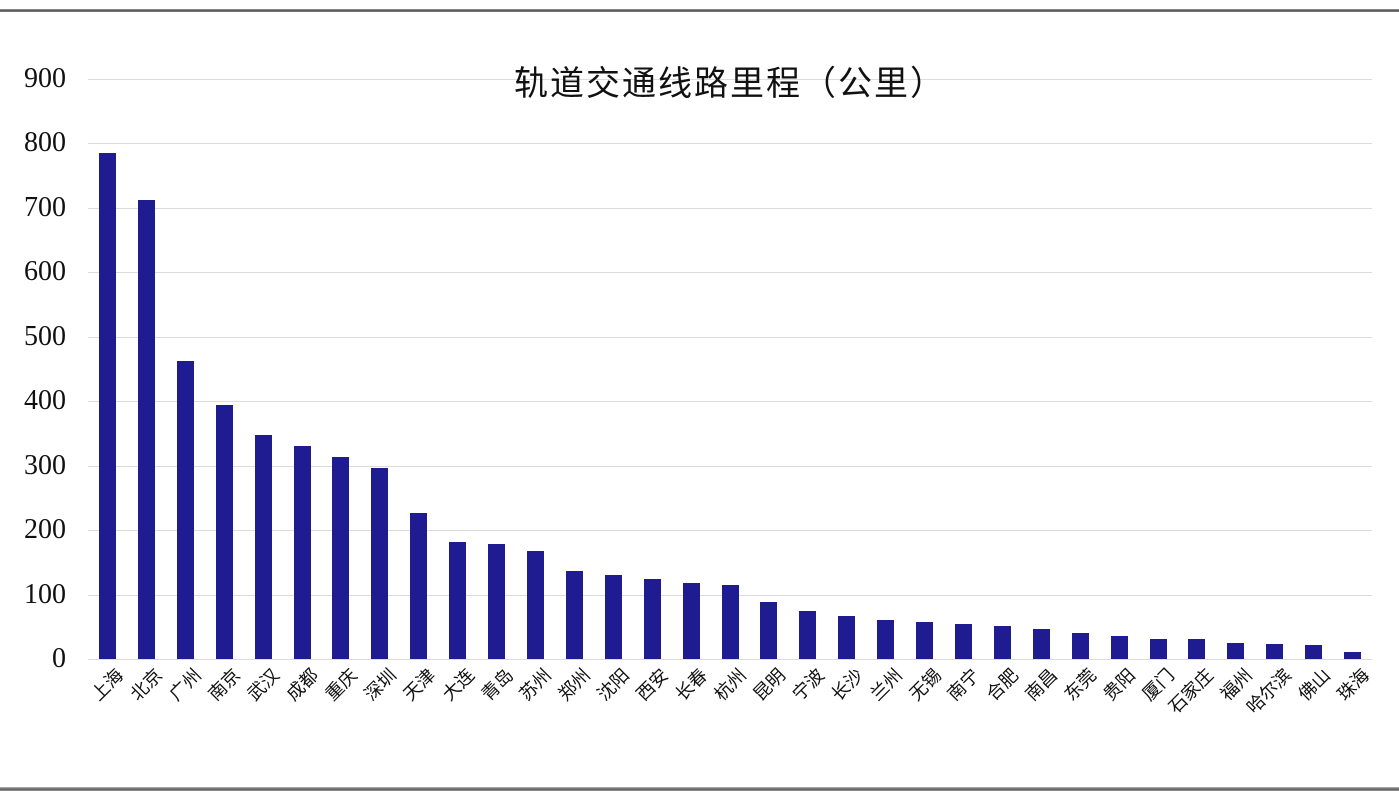 This screenshot has height=806, width=1399. Describe the element at coordinates (107, 406) in the screenshot. I see `bar-上海` at that location.